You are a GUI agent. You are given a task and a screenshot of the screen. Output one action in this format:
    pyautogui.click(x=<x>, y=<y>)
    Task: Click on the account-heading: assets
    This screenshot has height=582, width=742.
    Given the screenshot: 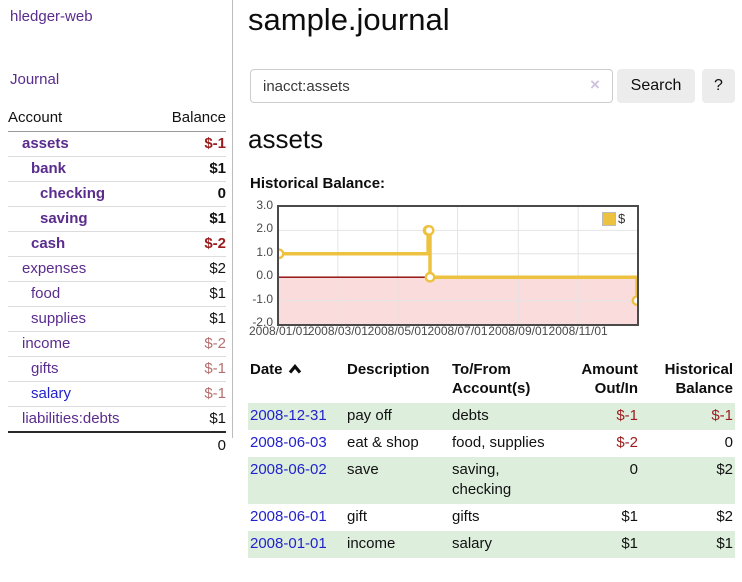 What is the action you would take?
    pyautogui.click(x=286, y=139)
    